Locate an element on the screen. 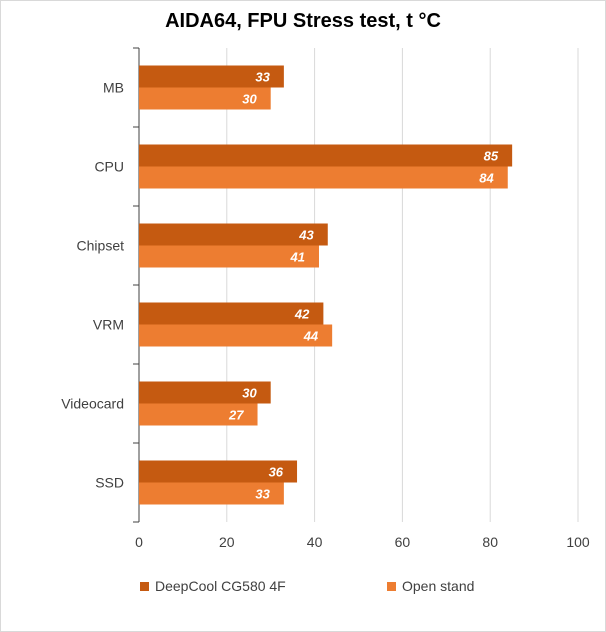 The image size is (606, 632). category-label-4: Videocard is located at coordinates (92, 404).